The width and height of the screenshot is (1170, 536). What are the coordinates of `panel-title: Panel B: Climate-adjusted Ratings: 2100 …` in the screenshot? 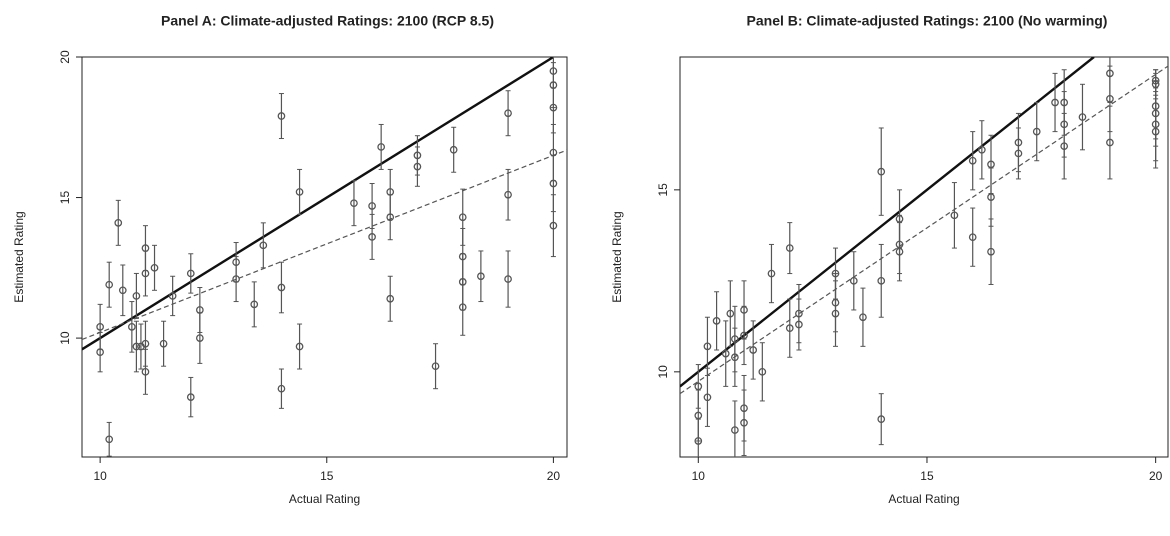 It's located at (927, 21).